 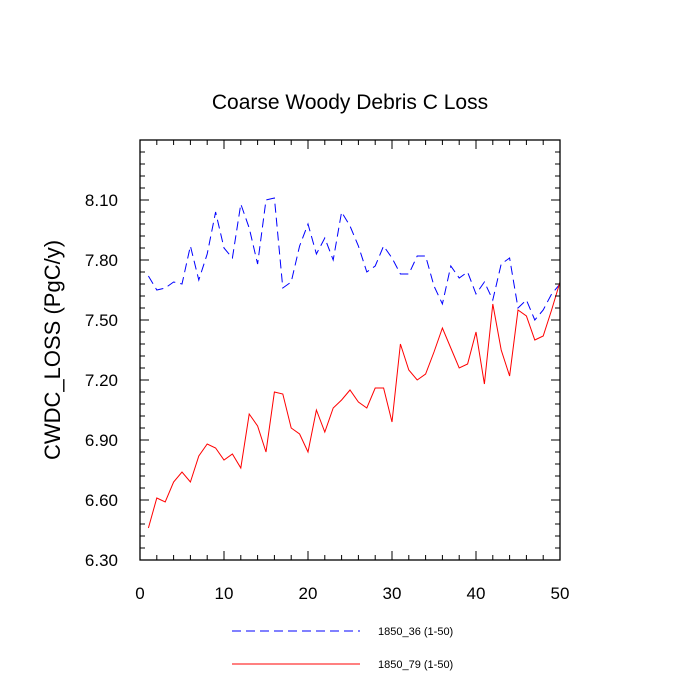 I want to click on x-tick-label: 0, so click(x=139, y=593).